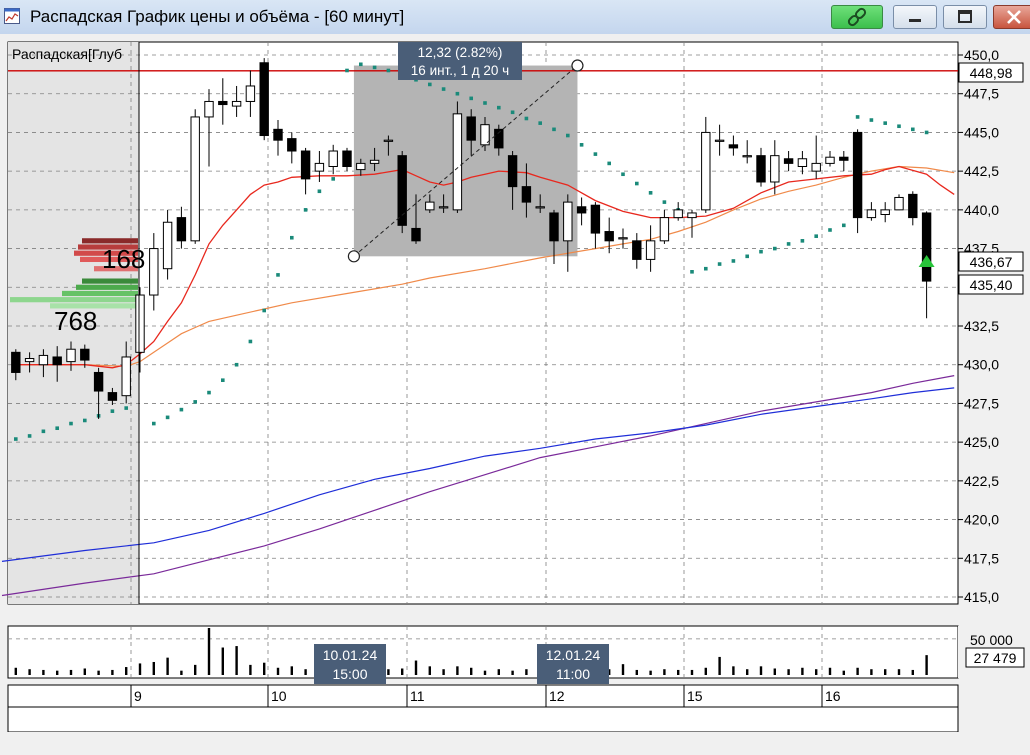 Image resolution: width=1030 pixels, height=755 pixels. What do you see at coordinates (995, 657) in the screenshot?
I see `volume-current-tag` at bounding box center [995, 657].